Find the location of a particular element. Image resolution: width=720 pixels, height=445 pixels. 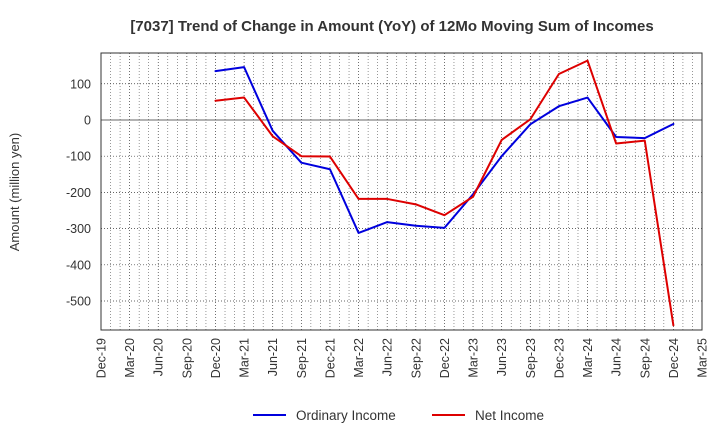

x-tick-label: Sep-22 is located at coordinates (416, 358).